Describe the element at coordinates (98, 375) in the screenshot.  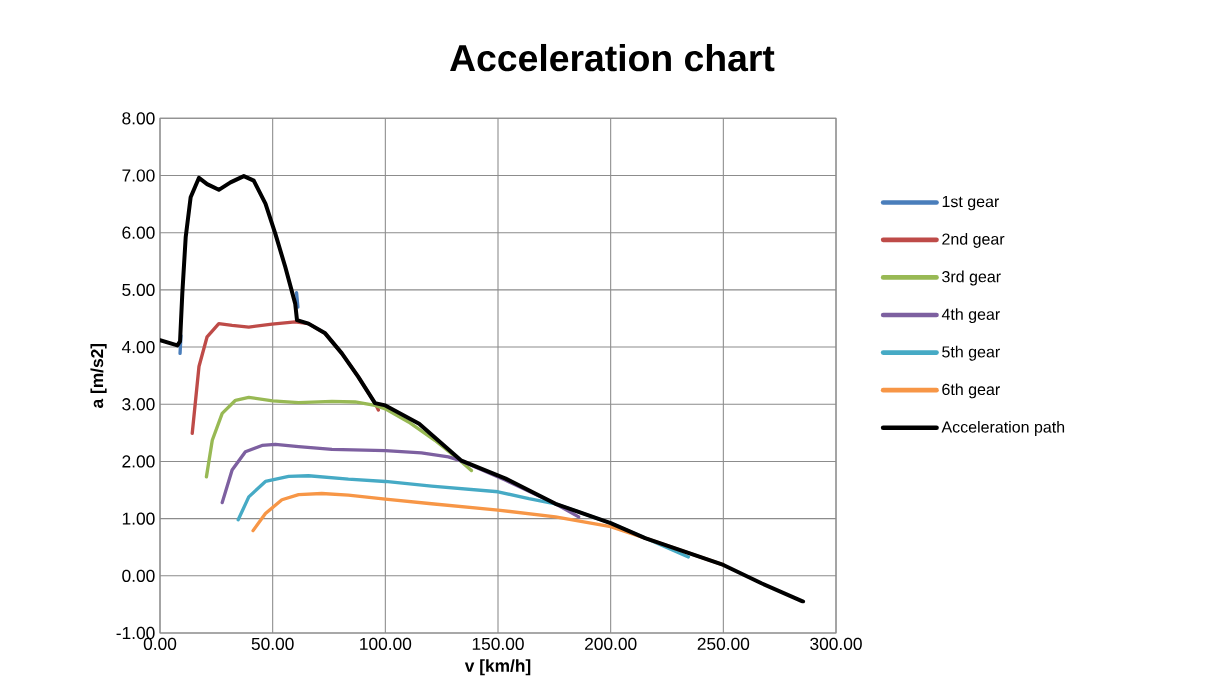
I see `y-axis-title: a [m/s2]` at that location.